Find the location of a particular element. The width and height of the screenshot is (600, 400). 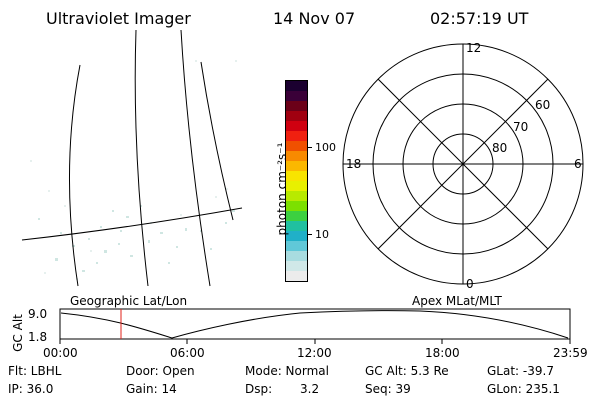

gain-status: Gain: 14 is located at coordinates (151, 389).